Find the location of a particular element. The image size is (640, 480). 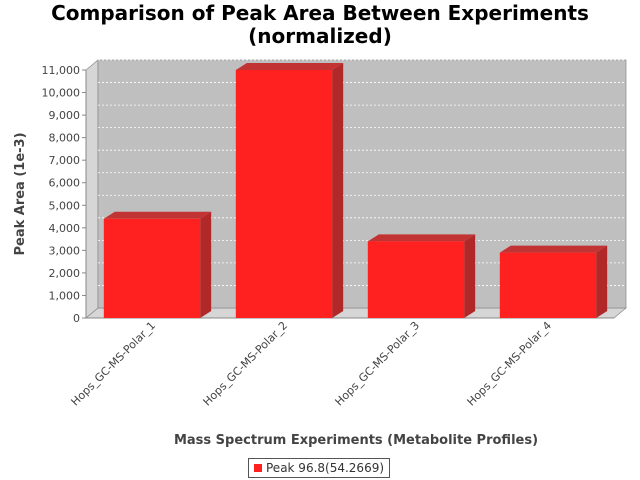

x-tick-label: Hops_GC-MS-Polar_3 is located at coordinates (378, 364).